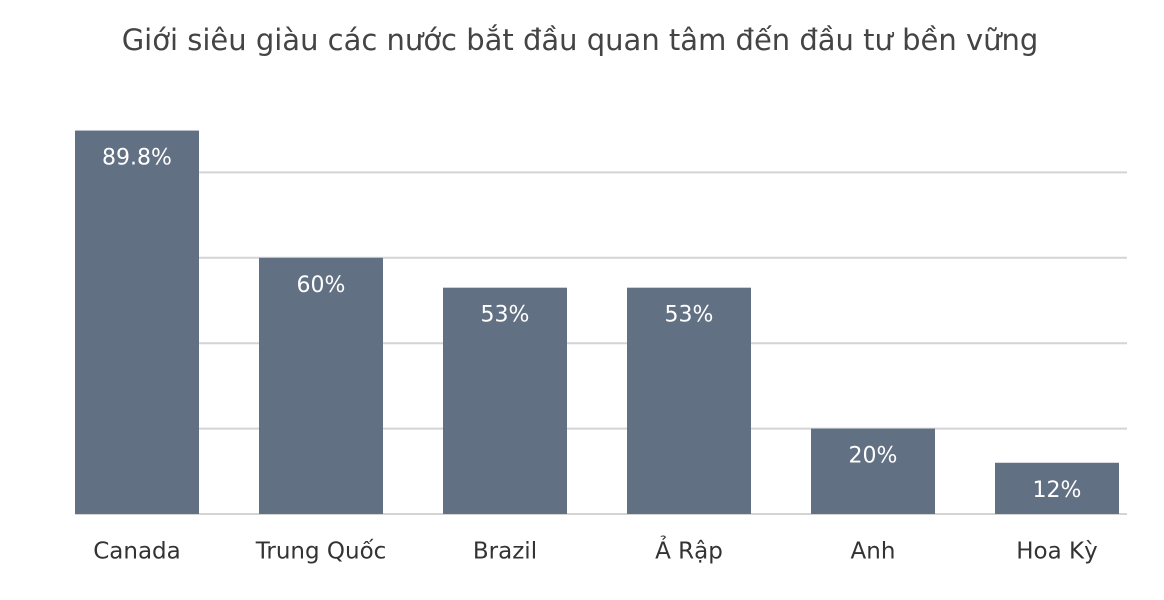  What do you see at coordinates (873, 456) in the screenshot?
I see `value-label: 20%` at bounding box center [873, 456].